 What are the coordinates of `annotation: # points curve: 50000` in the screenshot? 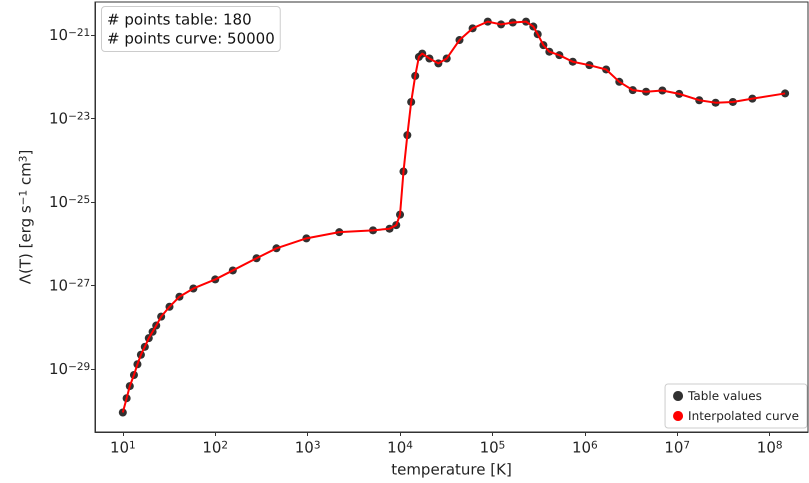 It's located at (191, 39).